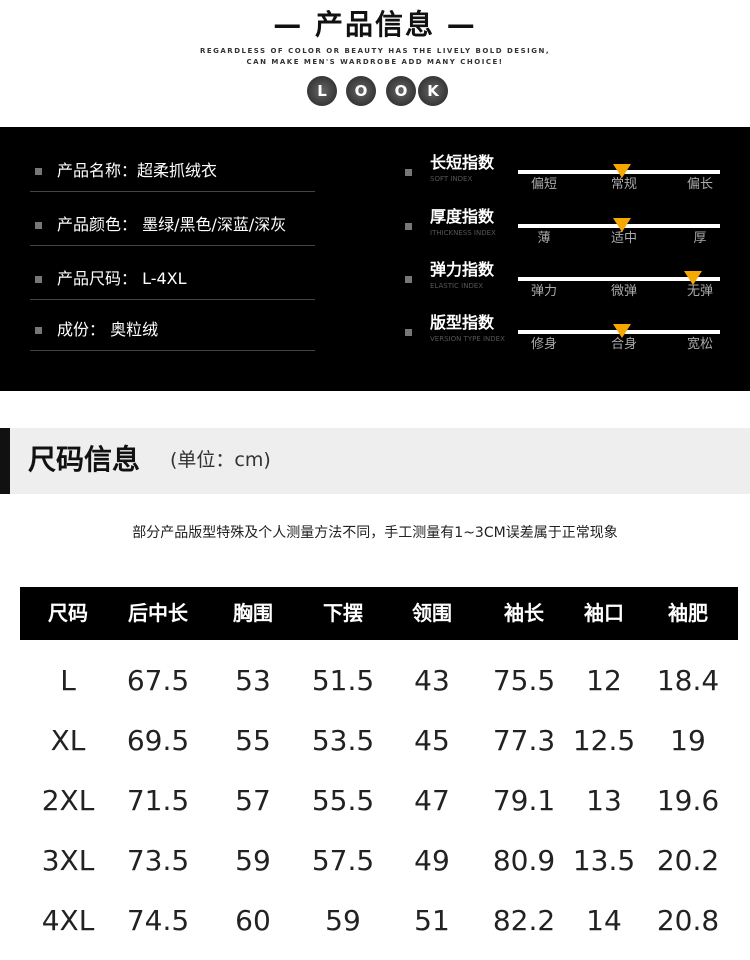  I want to click on table-cell: 55, so click(253, 740).